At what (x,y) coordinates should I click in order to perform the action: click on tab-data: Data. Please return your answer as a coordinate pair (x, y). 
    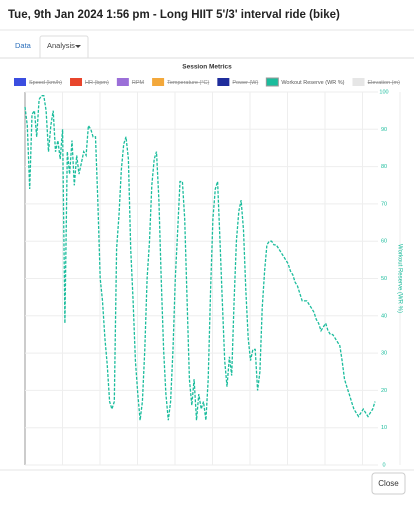
    Looking at the image, I should click on (23, 45).